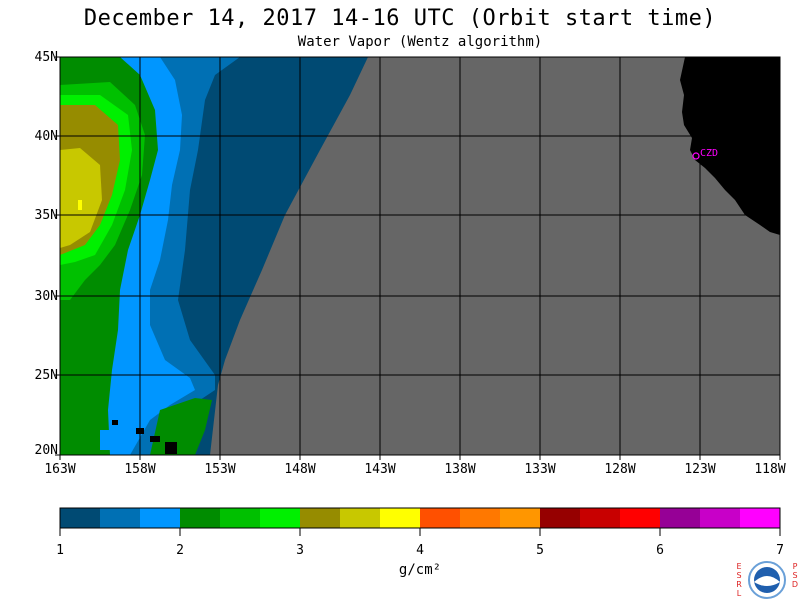 Image resolution: width=800 pixels, height=600 pixels. I want to click on station-marker, so click(696, 156).